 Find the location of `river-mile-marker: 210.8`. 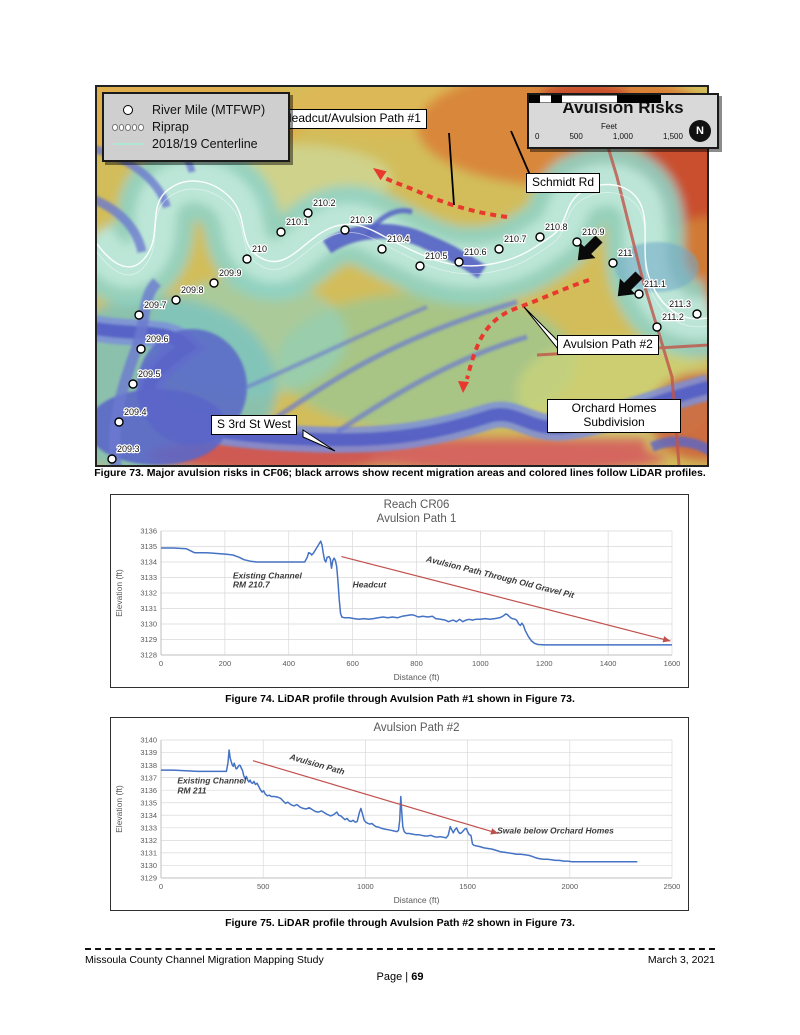

river-mile-marker: 210.8 is located at coordinates (552, 231).